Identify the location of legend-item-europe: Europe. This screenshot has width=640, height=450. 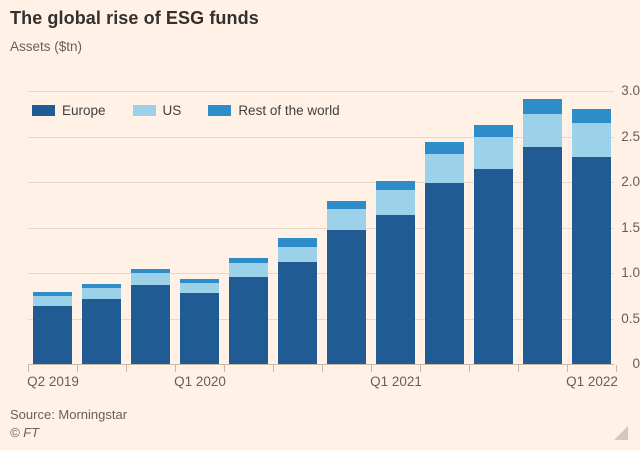
(69, 110).